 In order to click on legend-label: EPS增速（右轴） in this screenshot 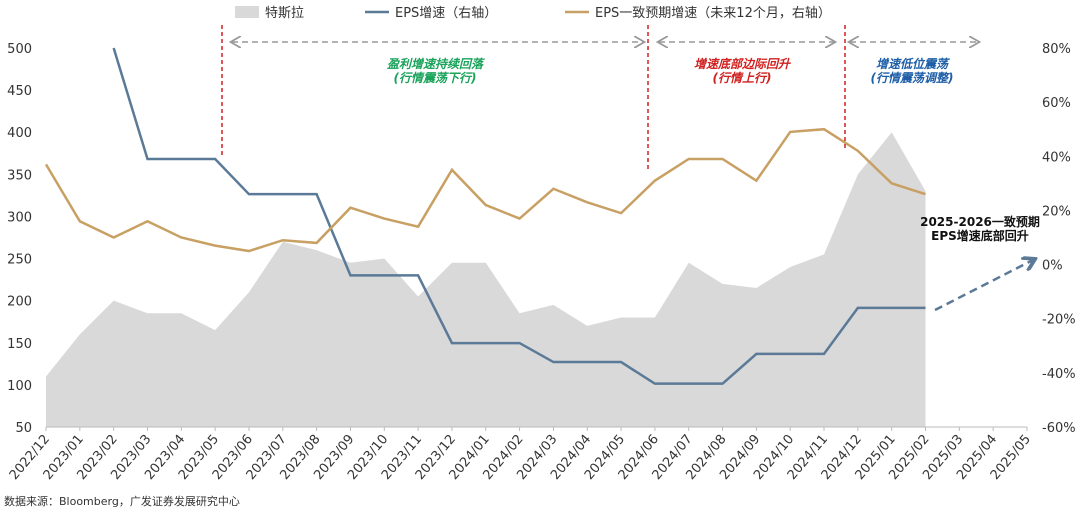, I will do `click(446, 13)`.